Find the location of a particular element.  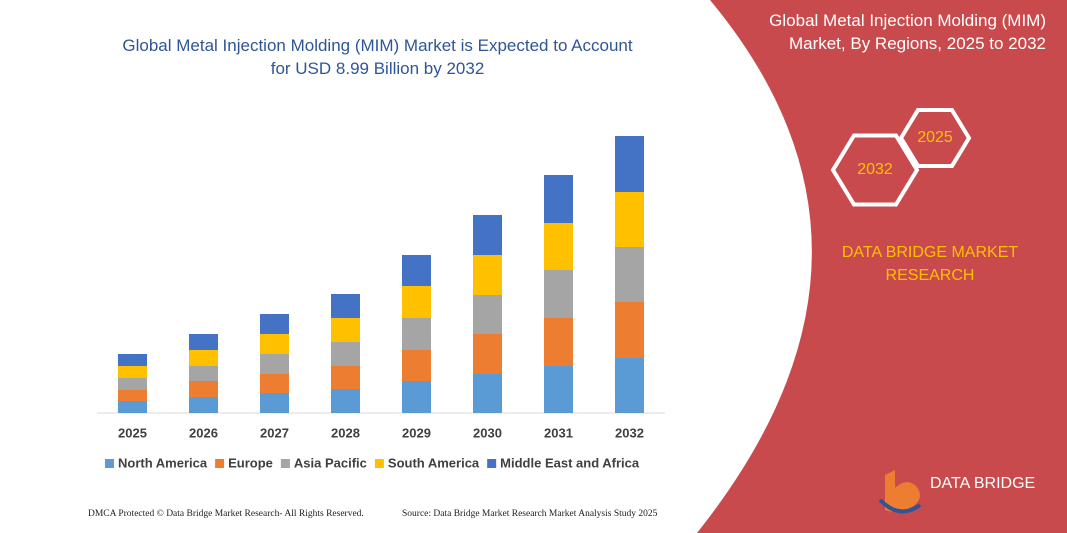

legend-label: Middle East and Africa is located at coordinates (570, 462).